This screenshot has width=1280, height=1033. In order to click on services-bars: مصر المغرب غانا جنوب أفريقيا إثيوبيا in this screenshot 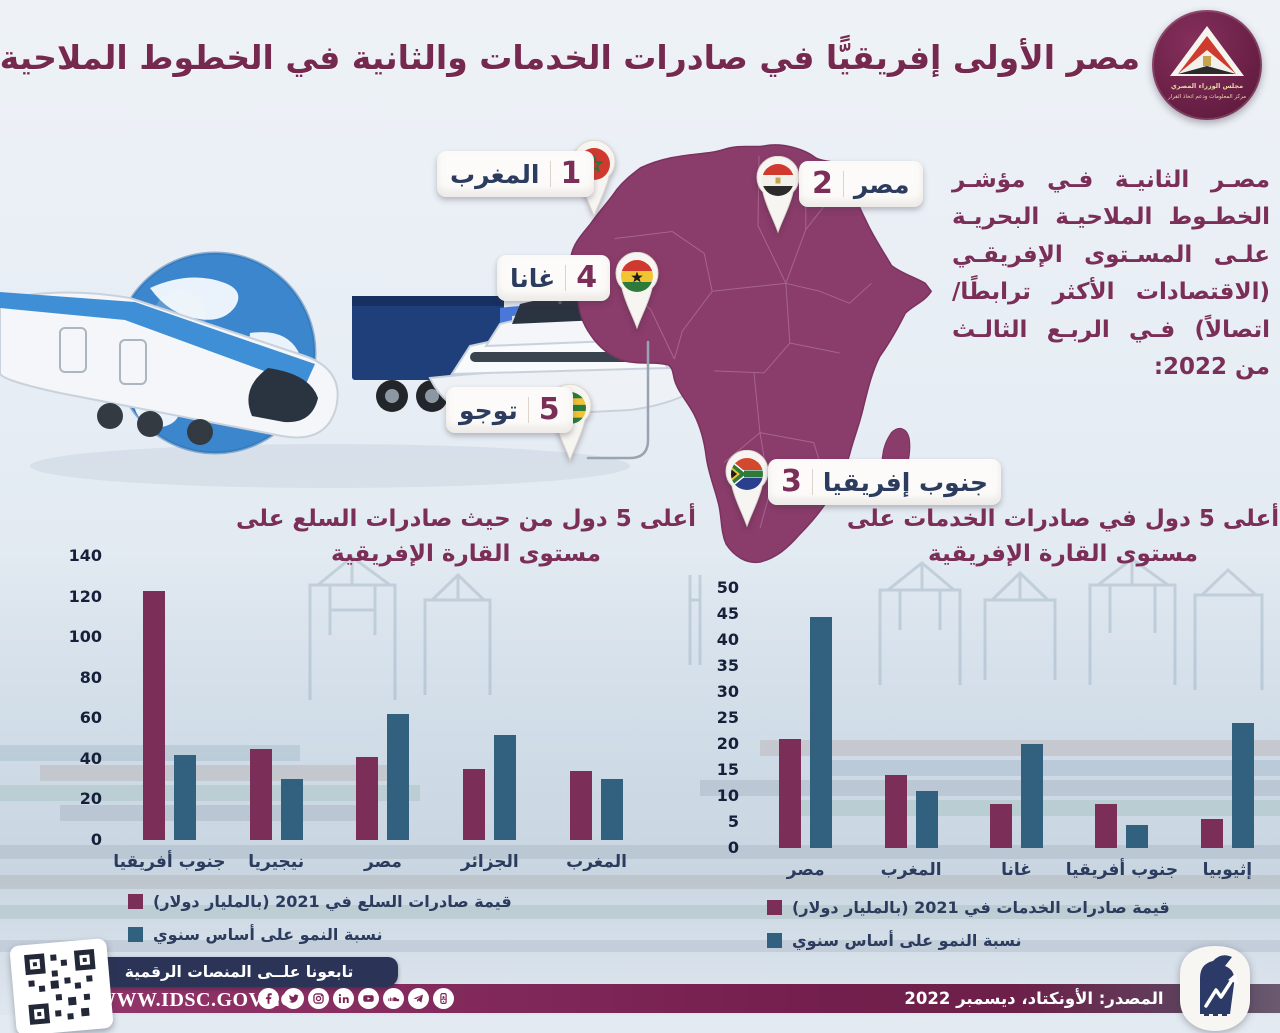, I will do `click(1016, 734)`.